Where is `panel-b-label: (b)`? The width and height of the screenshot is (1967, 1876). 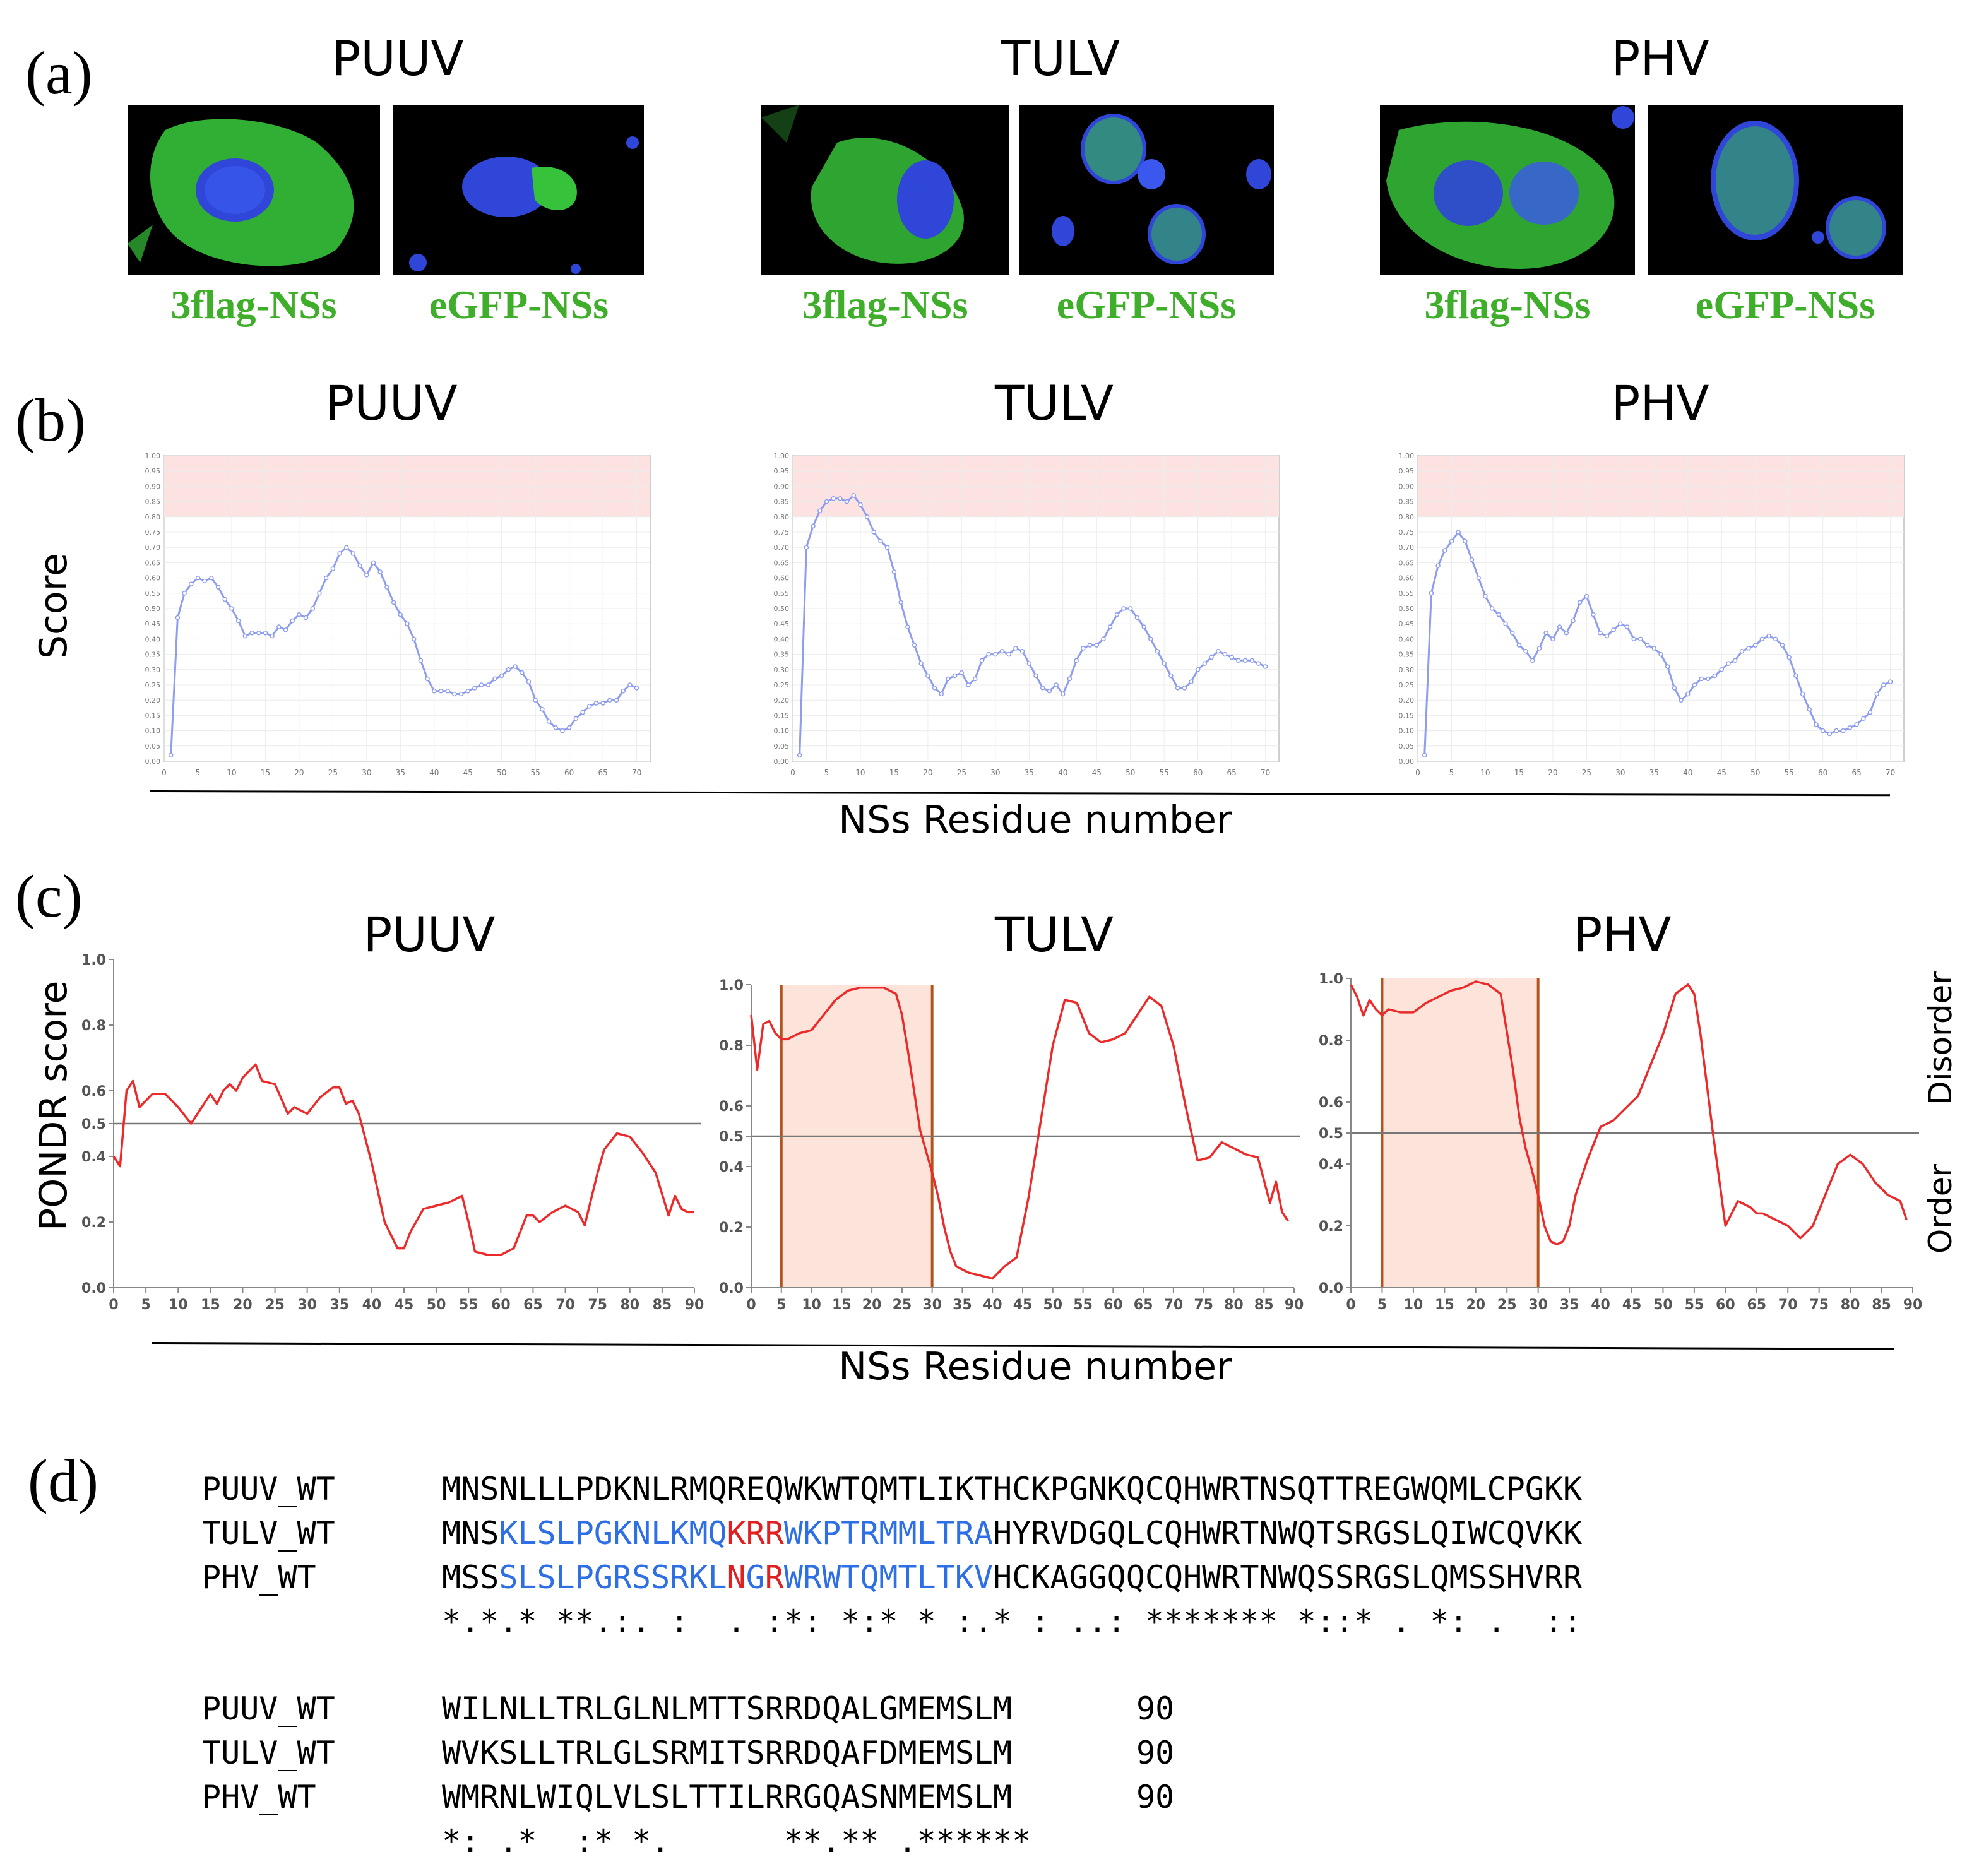
panel-b-label: (b) is located at coordinates (51, 420).